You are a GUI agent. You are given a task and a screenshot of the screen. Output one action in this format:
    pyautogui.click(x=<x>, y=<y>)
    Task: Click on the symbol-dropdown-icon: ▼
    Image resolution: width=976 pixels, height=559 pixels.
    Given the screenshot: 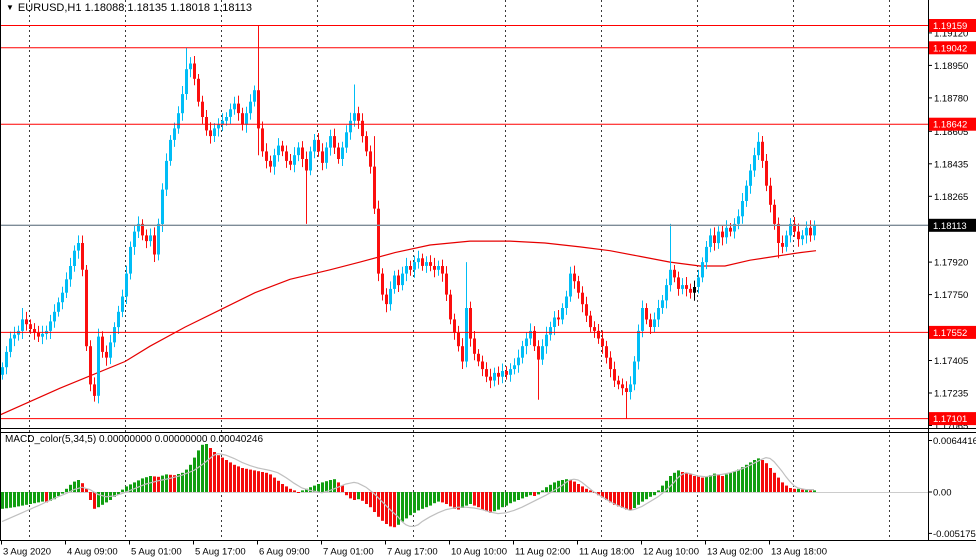 What is the action you would take?
    pyautogui.click(x=10, y=7)
    